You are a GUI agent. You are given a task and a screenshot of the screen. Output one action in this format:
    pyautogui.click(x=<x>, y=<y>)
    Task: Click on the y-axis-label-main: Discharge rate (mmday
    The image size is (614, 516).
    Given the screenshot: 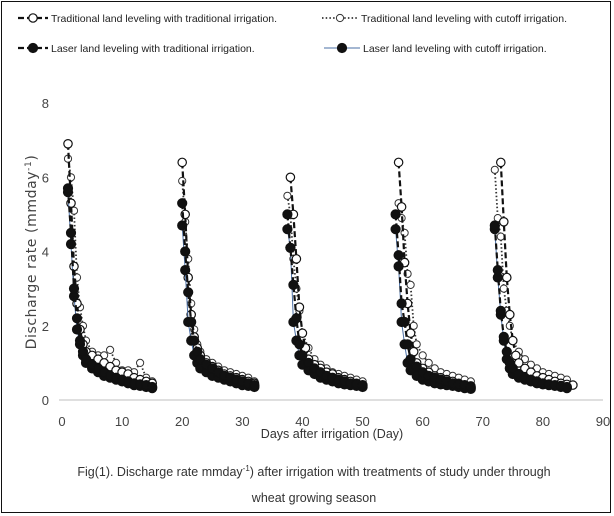 What is the action you would take?
    pyautogui.click(x=32, y=260)
    